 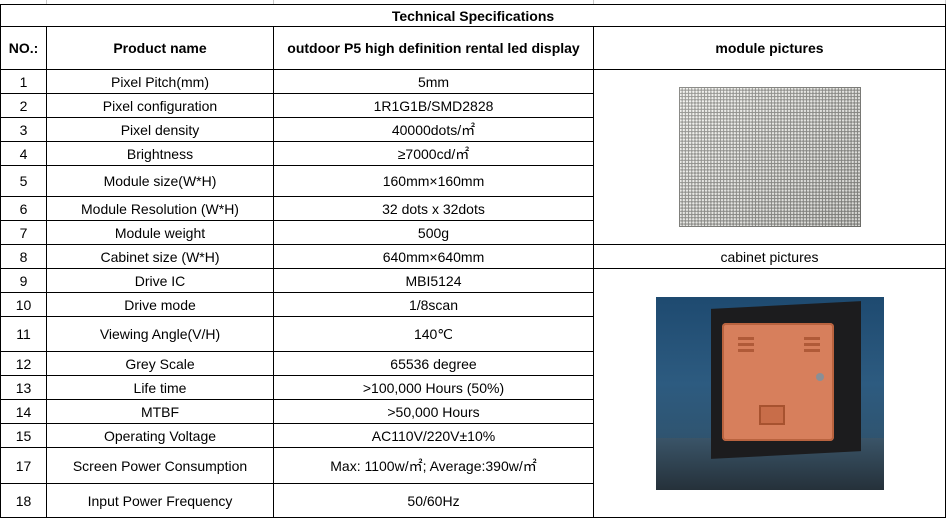 I want to click on cabinet-image, so click(x=769, y=393).